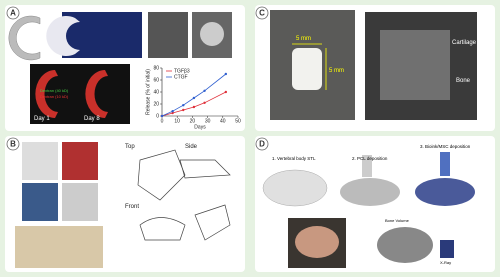  What do you see at coordinates (40, 202) in the screenshot?
I see `scaffold-top` at bounding box center [40, 202].